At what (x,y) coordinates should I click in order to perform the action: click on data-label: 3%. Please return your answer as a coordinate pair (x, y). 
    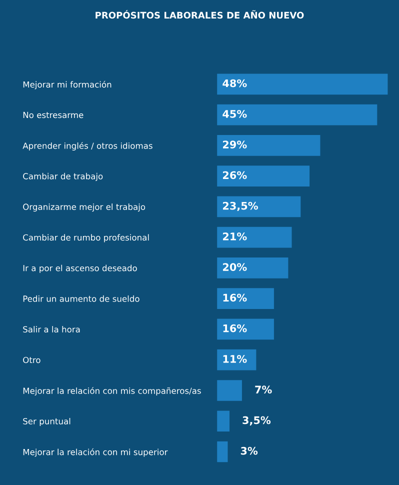
    Looking at the image, I should click on (249, 450).